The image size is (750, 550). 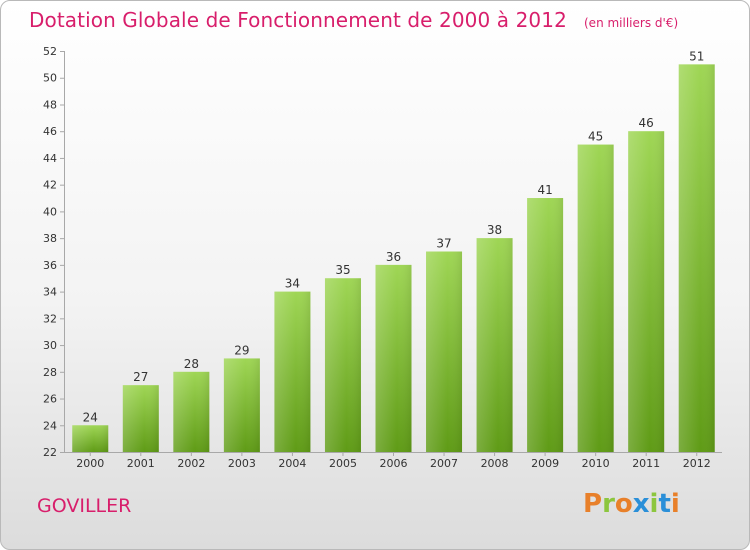 I want to click on x-tick-label: 2012, so click(x=697, y=463).